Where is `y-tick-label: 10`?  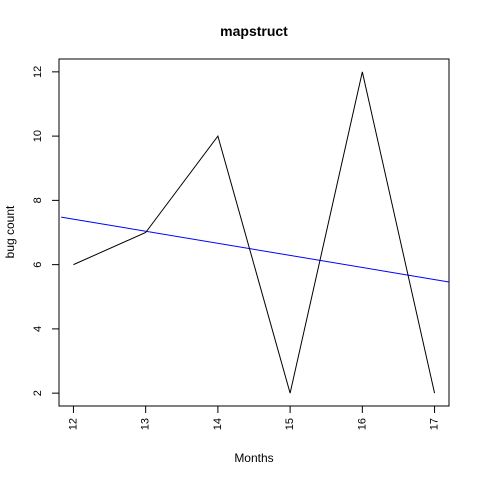 y-tick-label: 10 is located at coordinates (38, 136).